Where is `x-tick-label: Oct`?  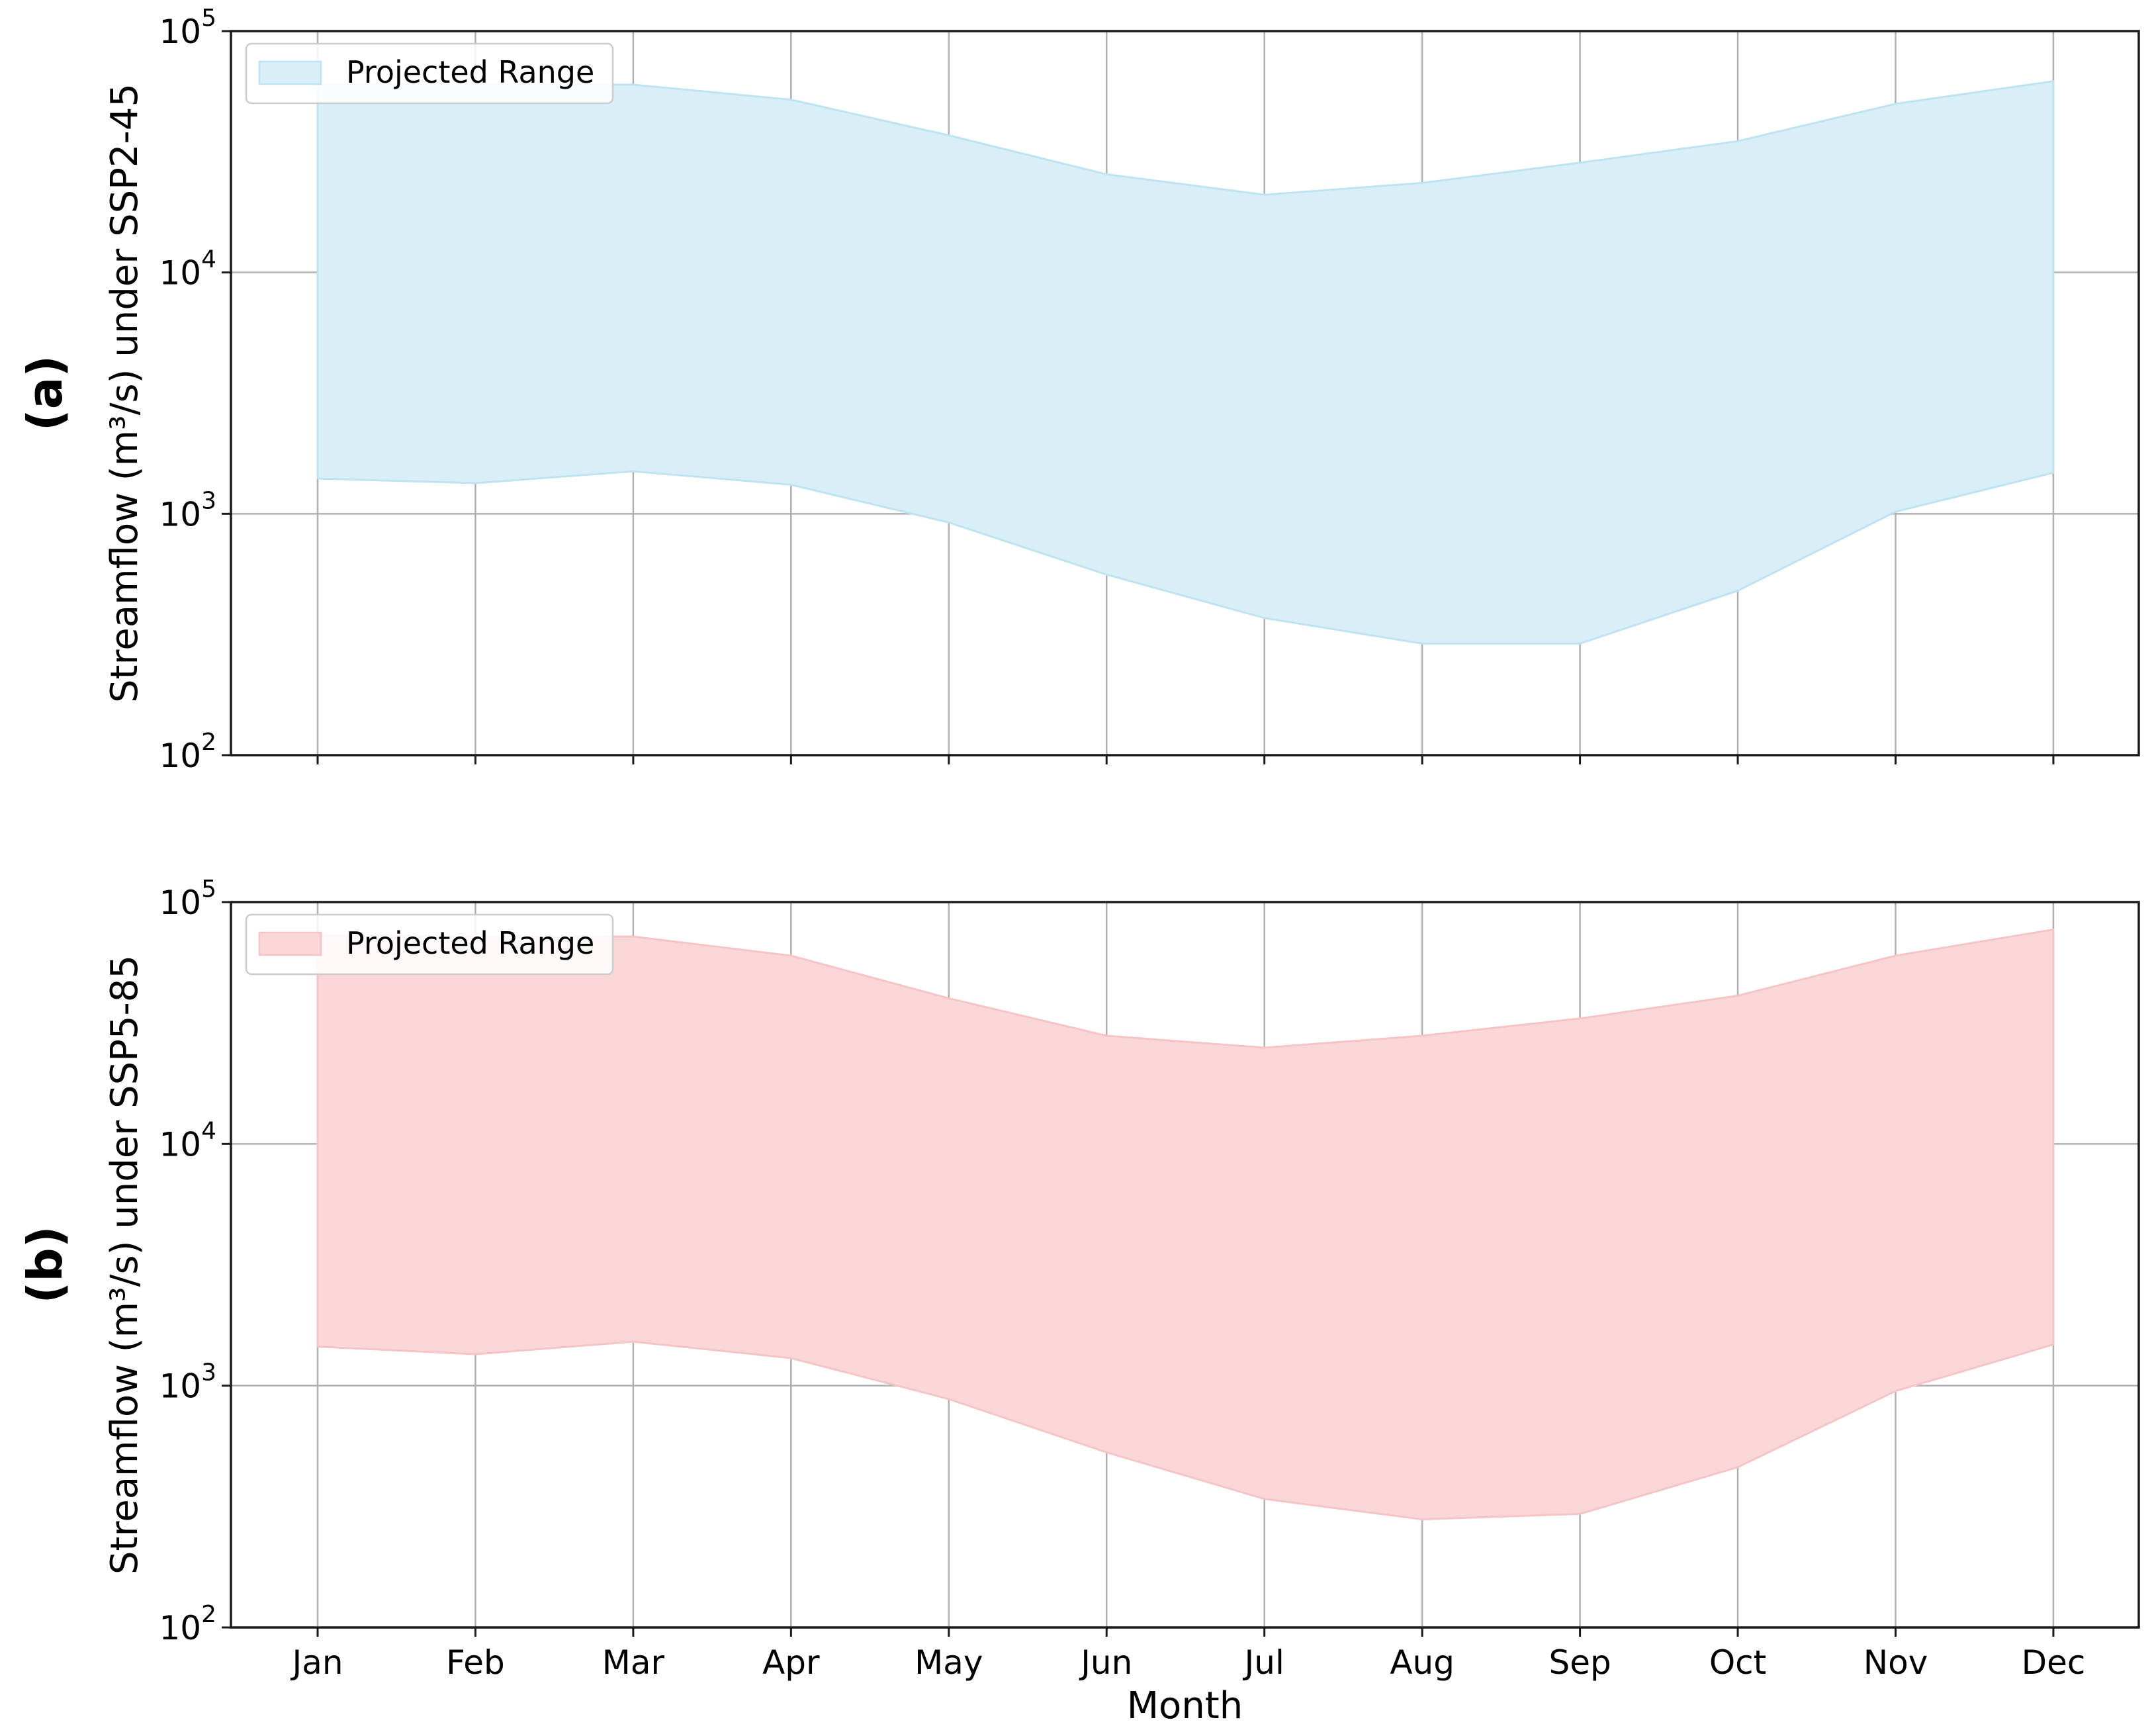
x-tick-label: Oct is located at coordinates (1737, 1662).